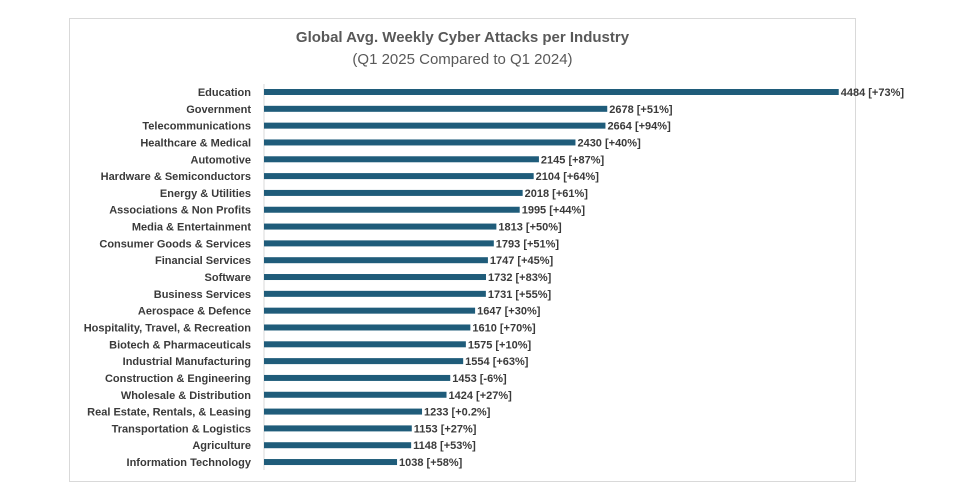 This screenshot has height=495, width=962. I want to click on category-label: Information Technology, so click(189, 463).